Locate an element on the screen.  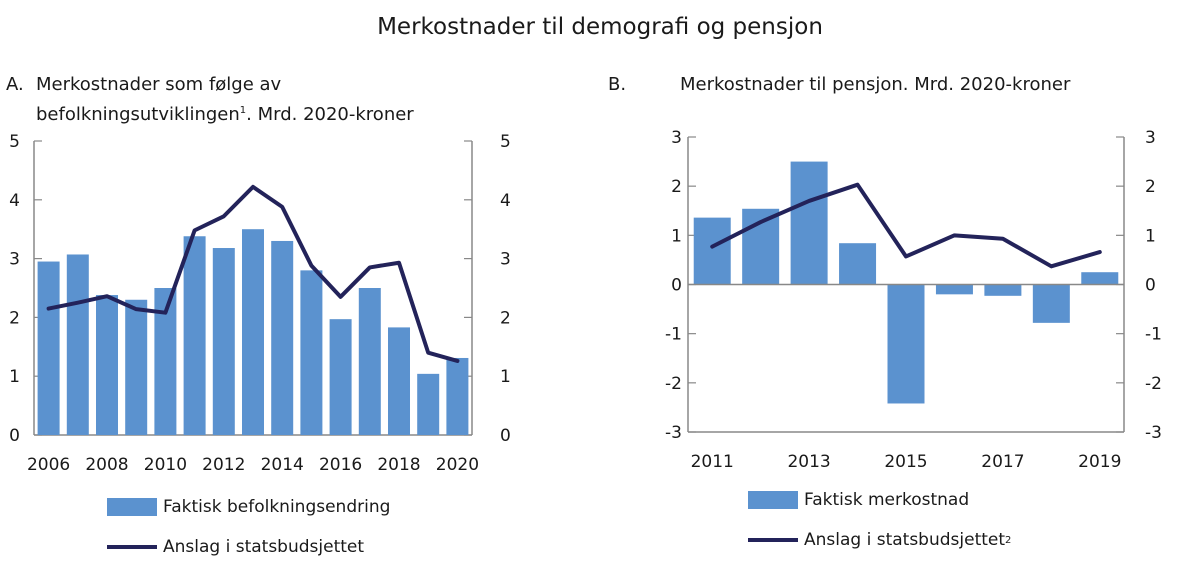
y-tick-label-left: 4 is located at coordinates (14, 201).